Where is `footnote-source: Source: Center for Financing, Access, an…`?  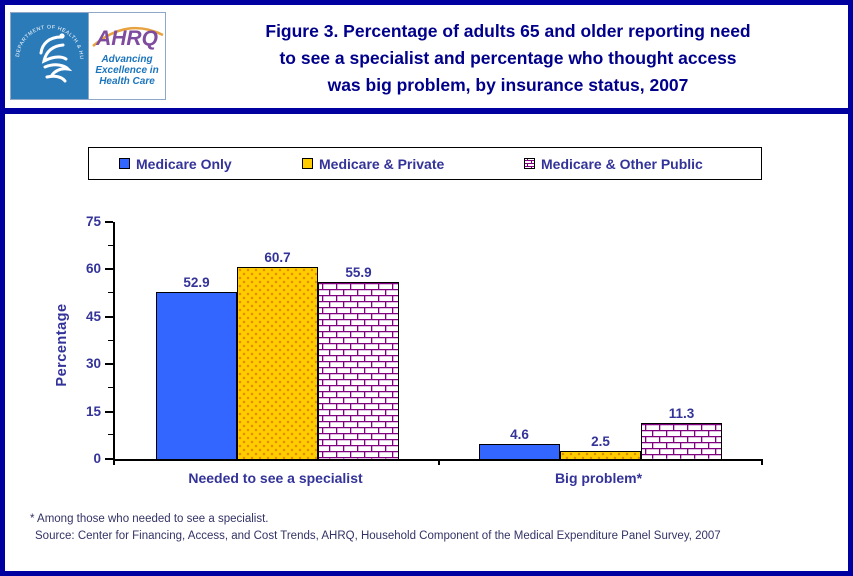 footnote-source: Source: Center for Financing, Access, an… is located at coordinates (378, 536).